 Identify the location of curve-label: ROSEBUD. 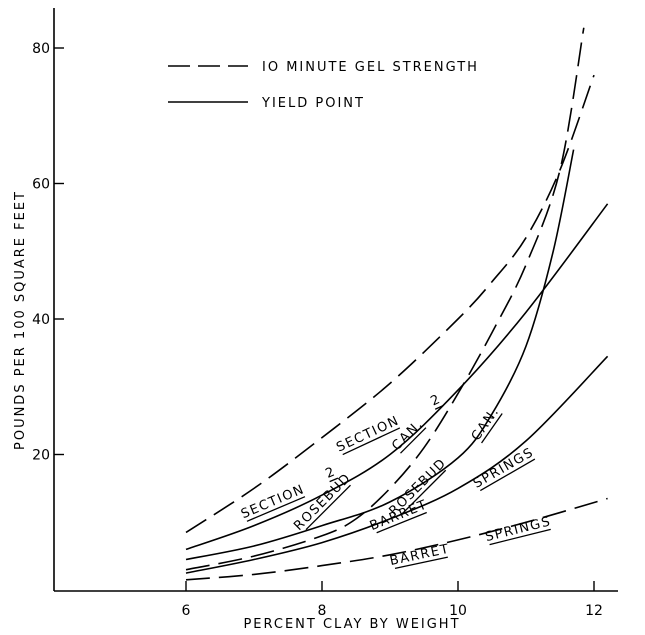
(322, 501).